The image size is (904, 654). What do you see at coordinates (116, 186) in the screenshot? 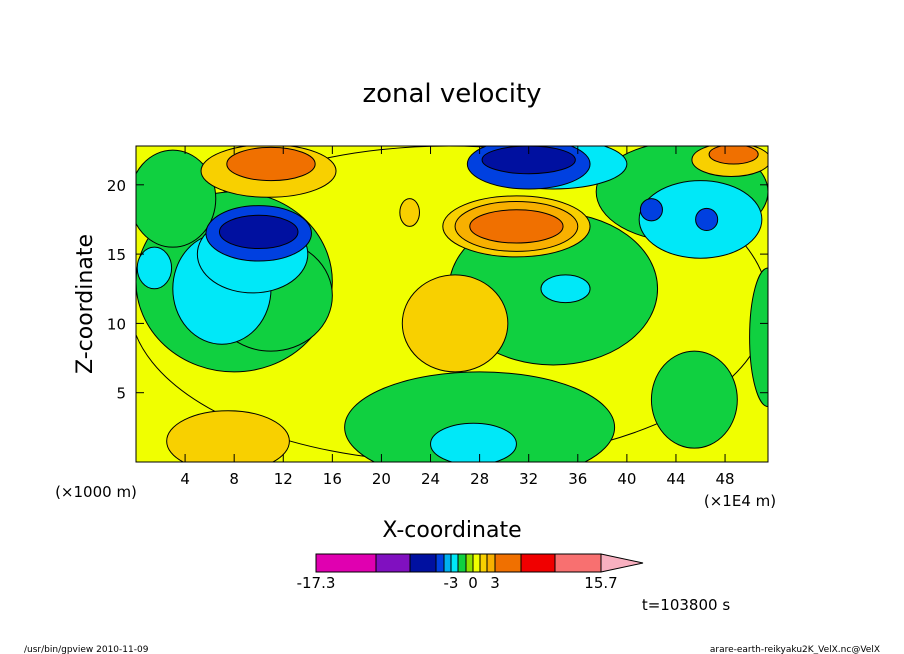
I see `y-tick-label-3: 20` at bounding box center [116, 186].